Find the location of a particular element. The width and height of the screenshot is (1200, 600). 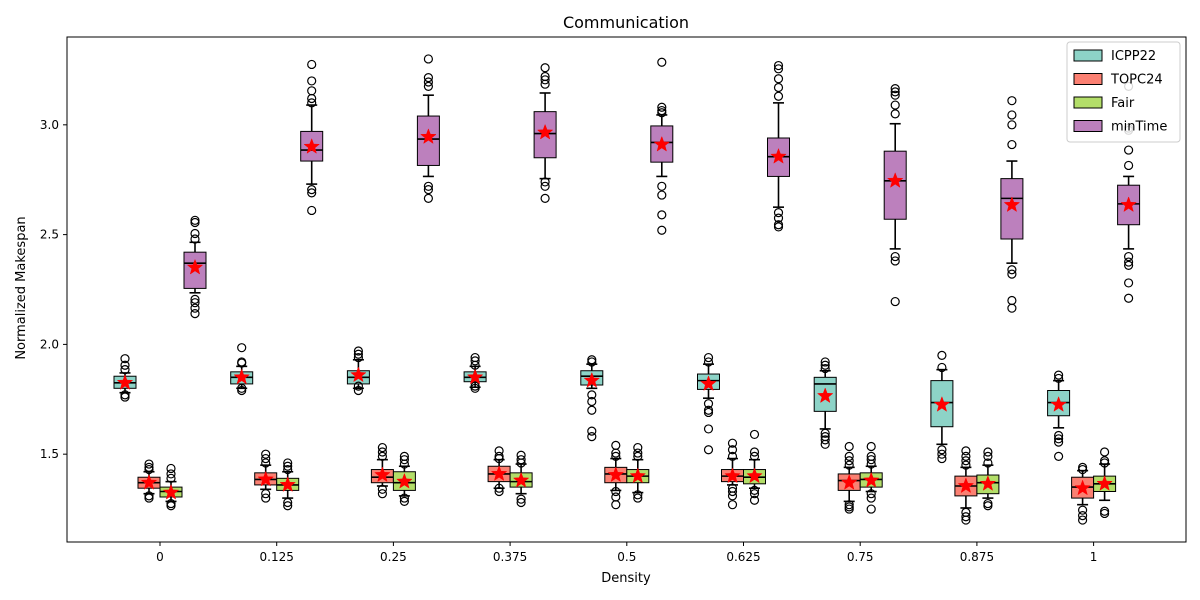

legend-label: TOPC24 is located at coordinates (1136, 80).